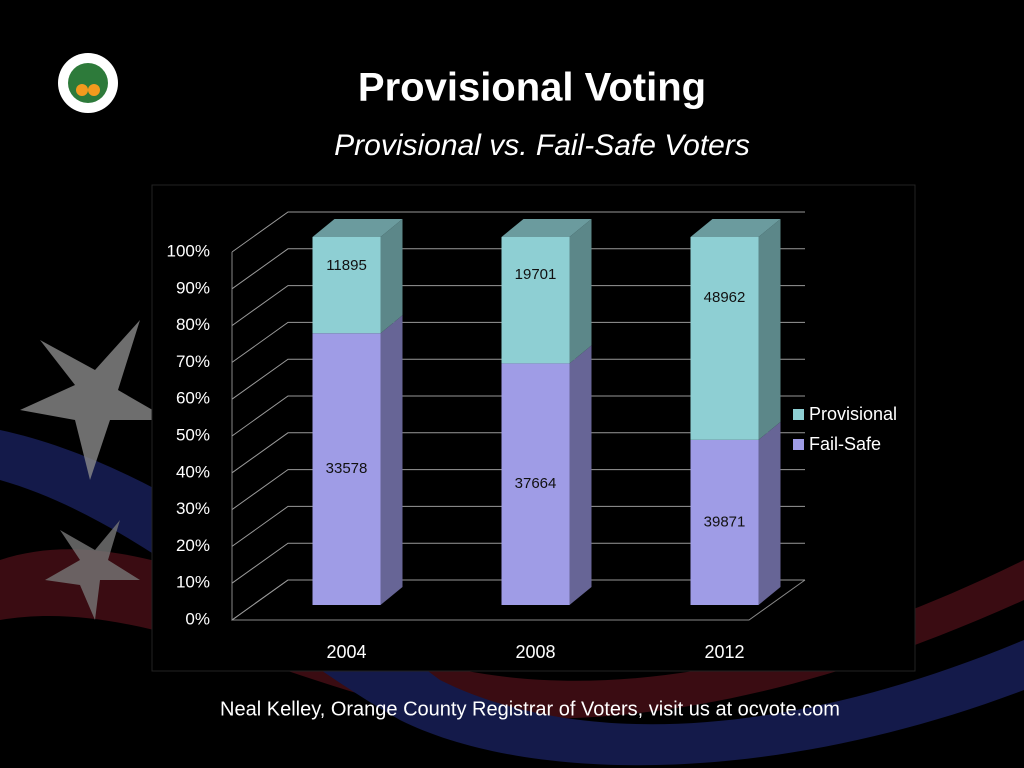  What do you see at coordinates (193, 434) in the screenshot?
I see `y-tick-label: 50%` at bounding box center [193, 434].